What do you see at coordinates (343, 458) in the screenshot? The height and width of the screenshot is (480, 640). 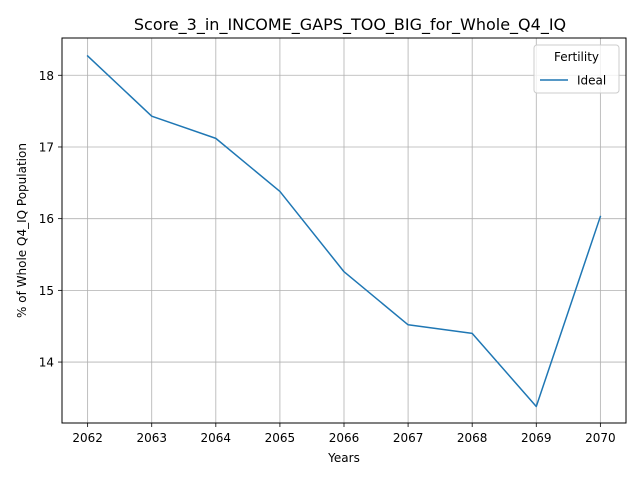 I see `x-axis-label: Years` at bounding box center [343, 458].